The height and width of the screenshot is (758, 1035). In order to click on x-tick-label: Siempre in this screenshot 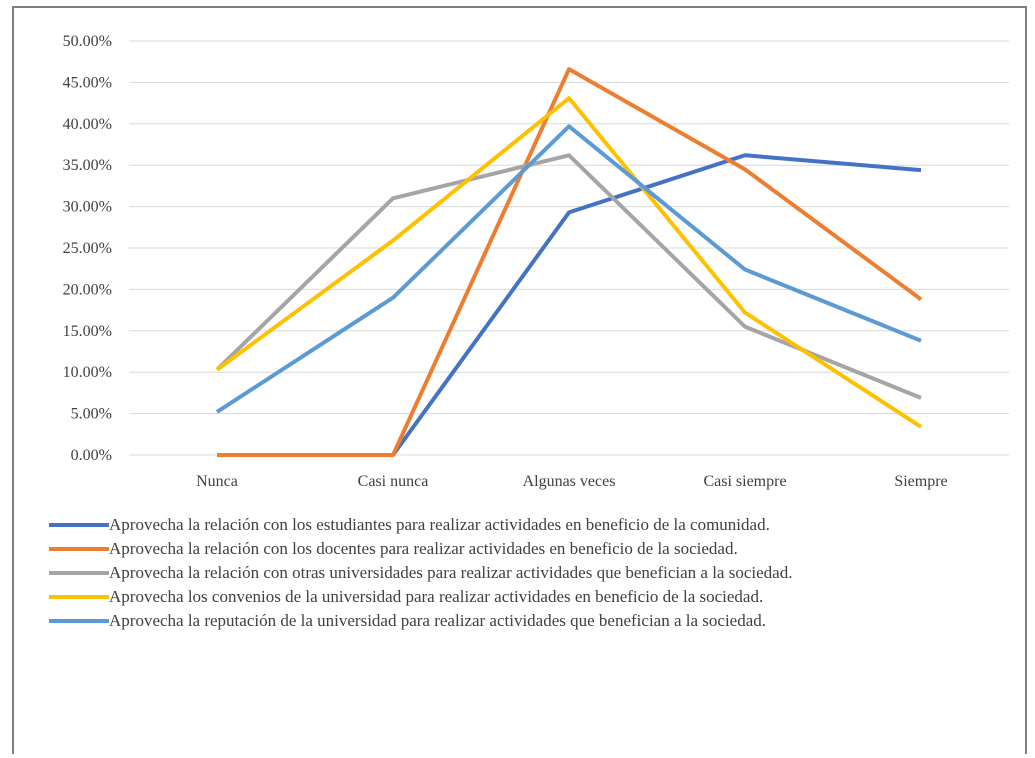, I will do `click(920, 481)`.